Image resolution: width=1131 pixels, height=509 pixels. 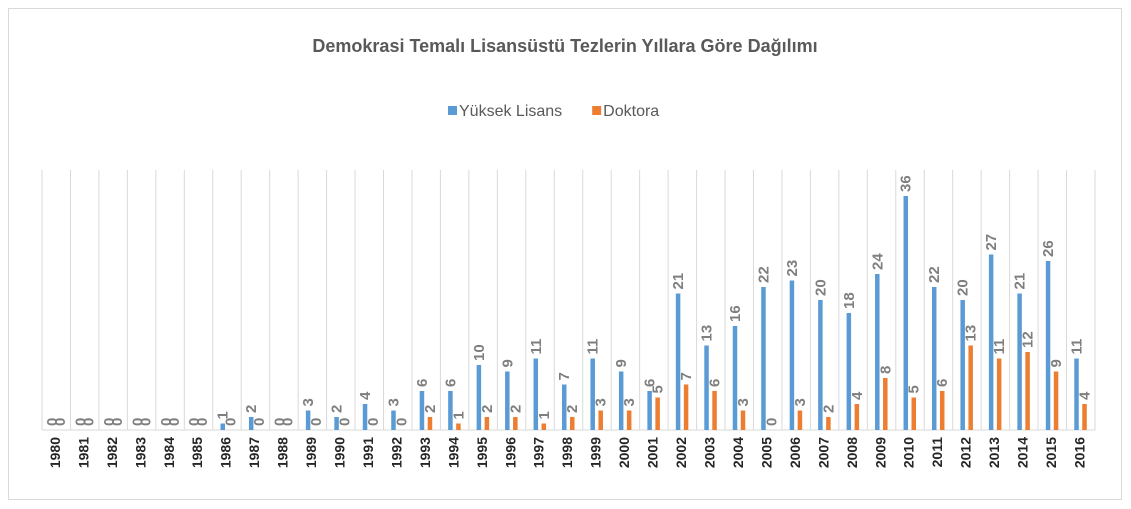 What do you see at coordinates (83, 452) in the screenshot?
I see `x-tick-label: 1981` at bounding box center [83, 452].